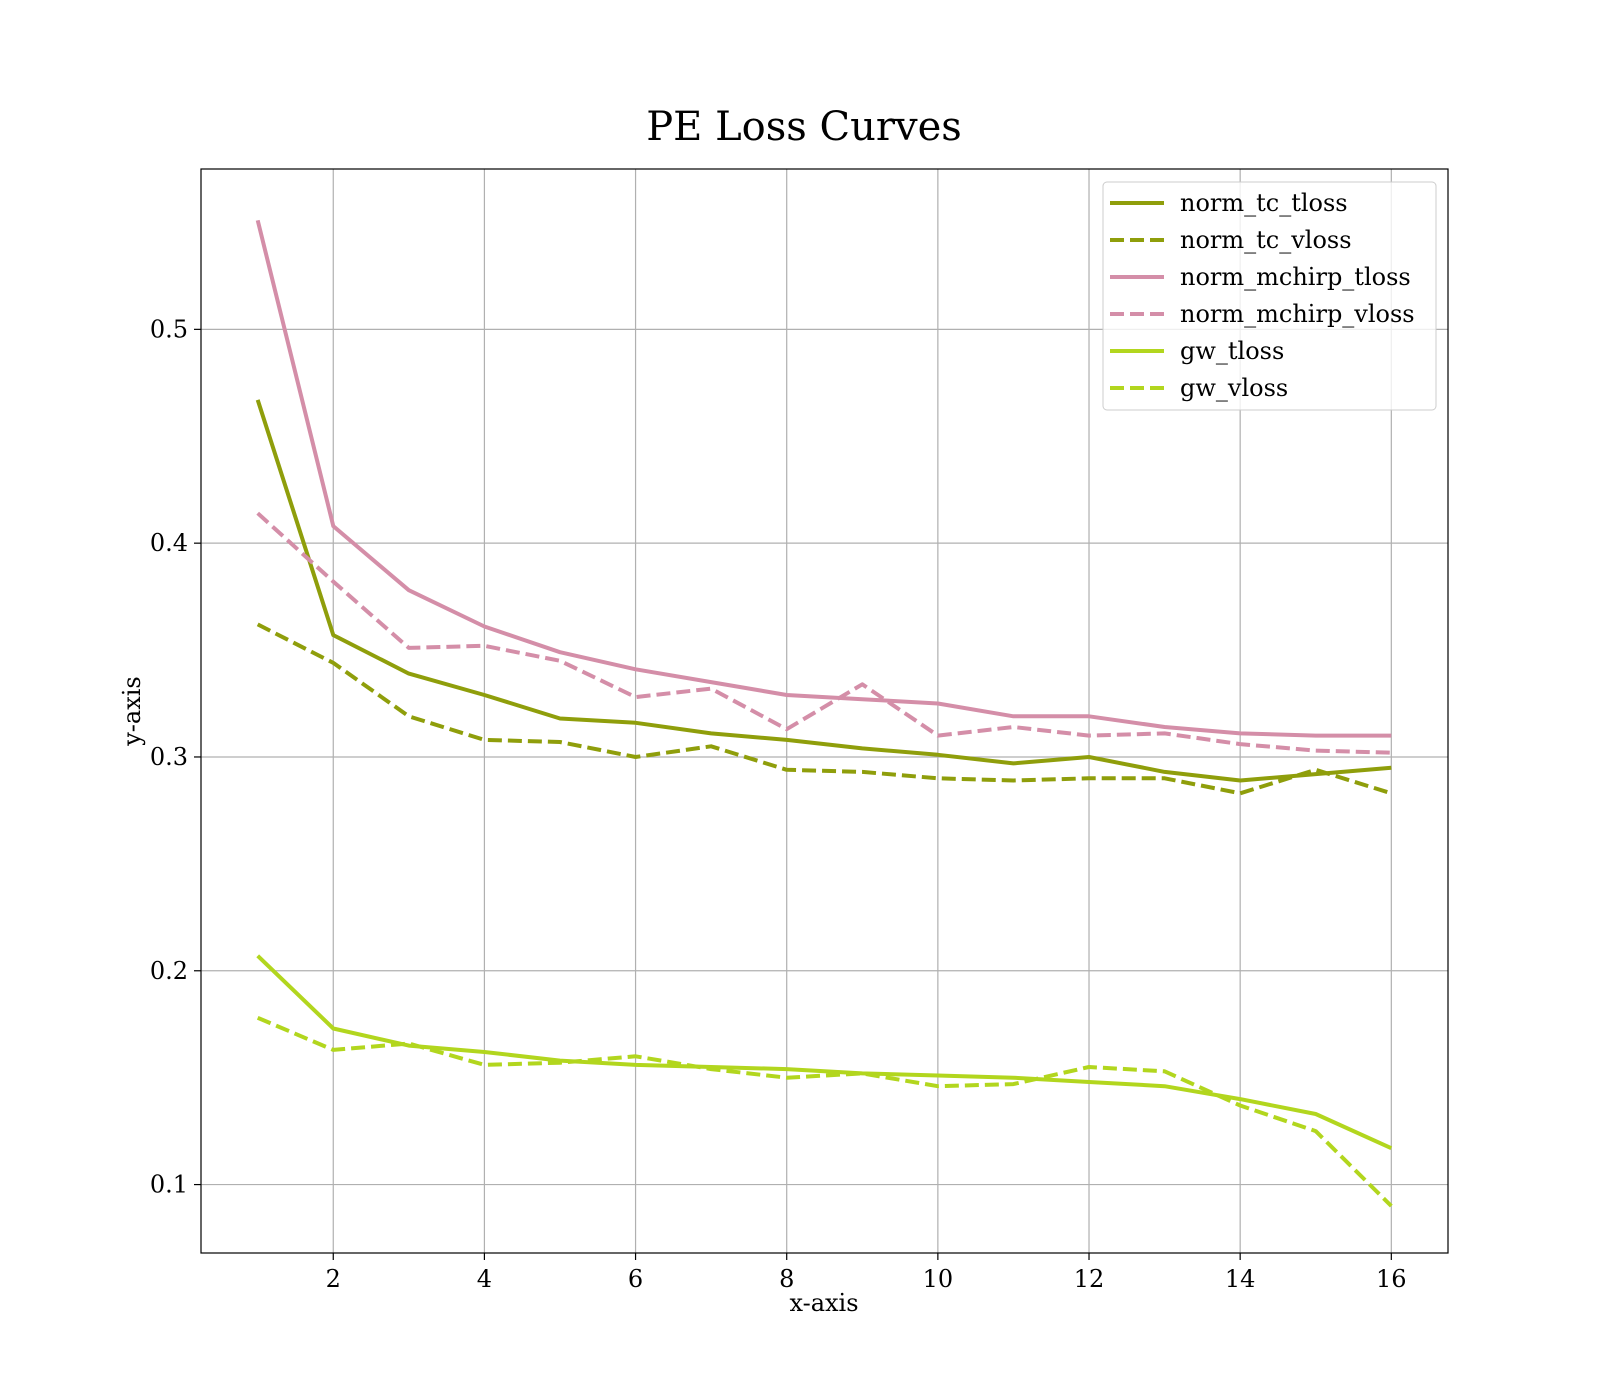 This screenshot has height=1400, width=1600. I want to click on series-line-norm-tc-vloss, so click(824, 709).